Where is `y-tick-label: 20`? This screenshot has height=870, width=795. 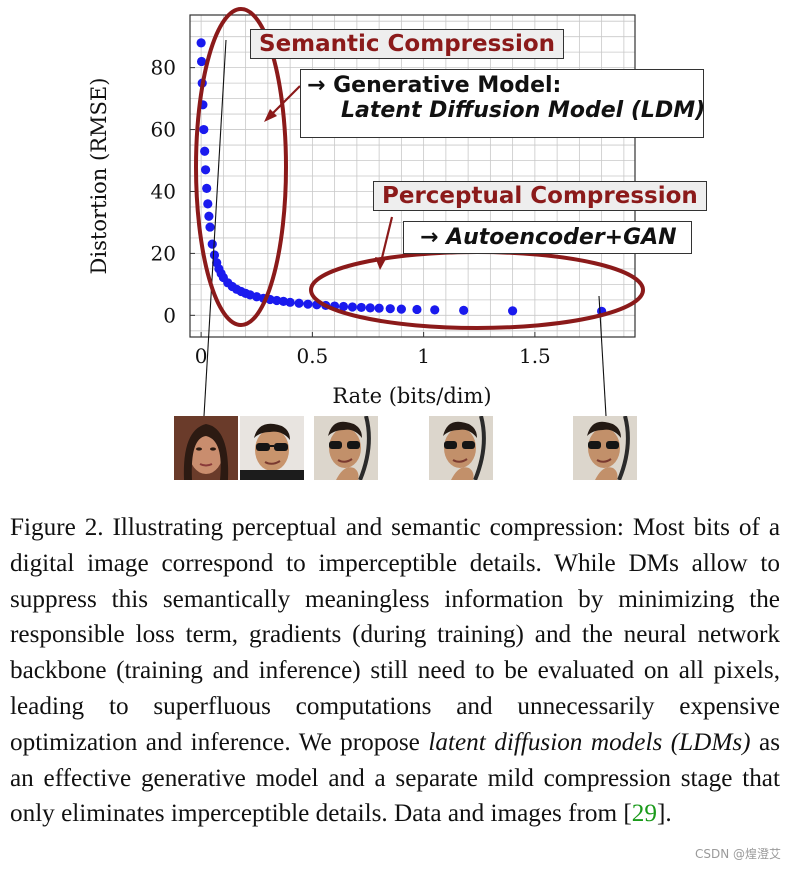 y-tick-label: 20 is located at coordinates (163, 253).